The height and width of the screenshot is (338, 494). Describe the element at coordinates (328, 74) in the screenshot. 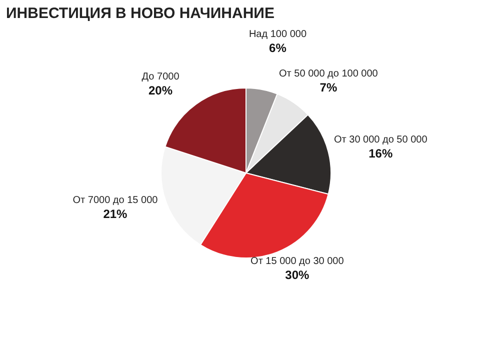

I see `slice-label: От 50 000 до 100 000` at that location.